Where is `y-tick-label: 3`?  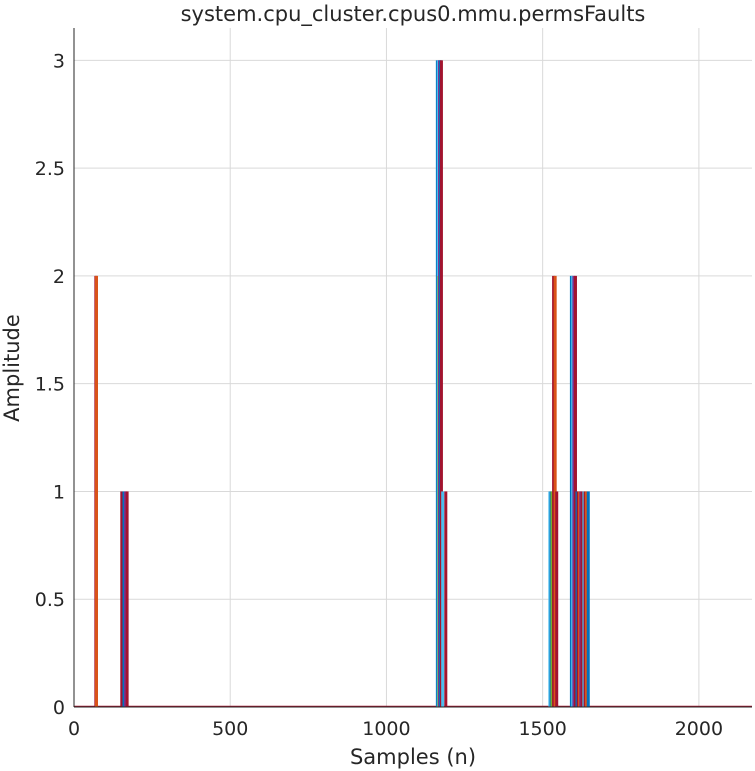
y-tick-label: 3 is located at coordinates (59, 61).